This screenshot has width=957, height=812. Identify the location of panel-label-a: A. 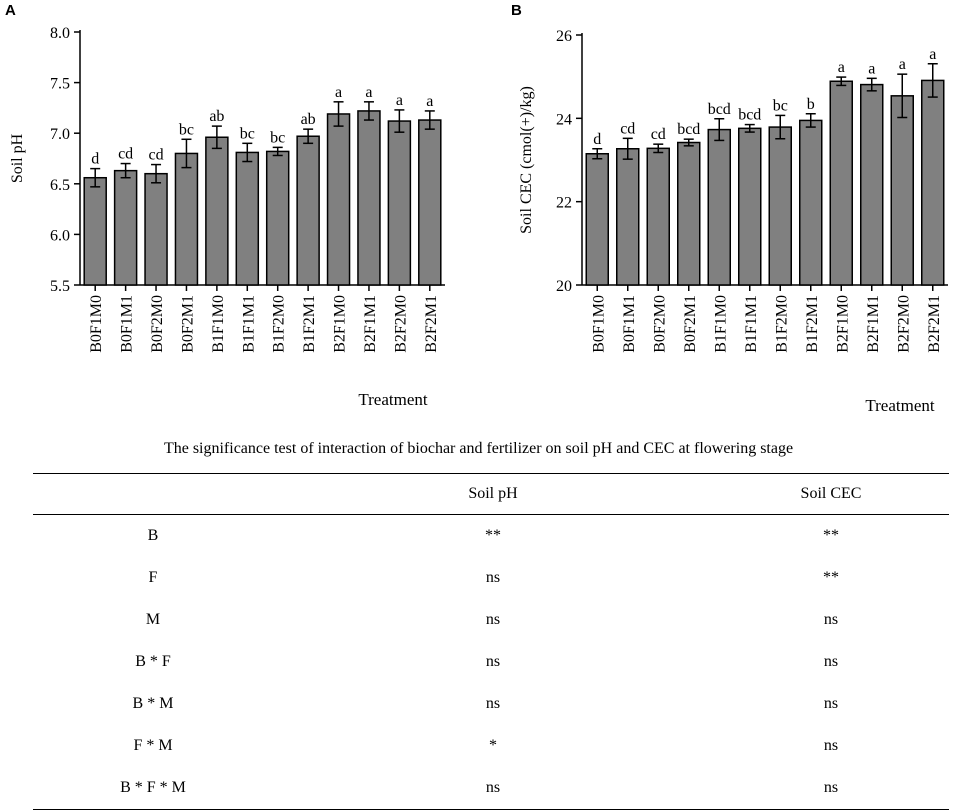
(10, 10).